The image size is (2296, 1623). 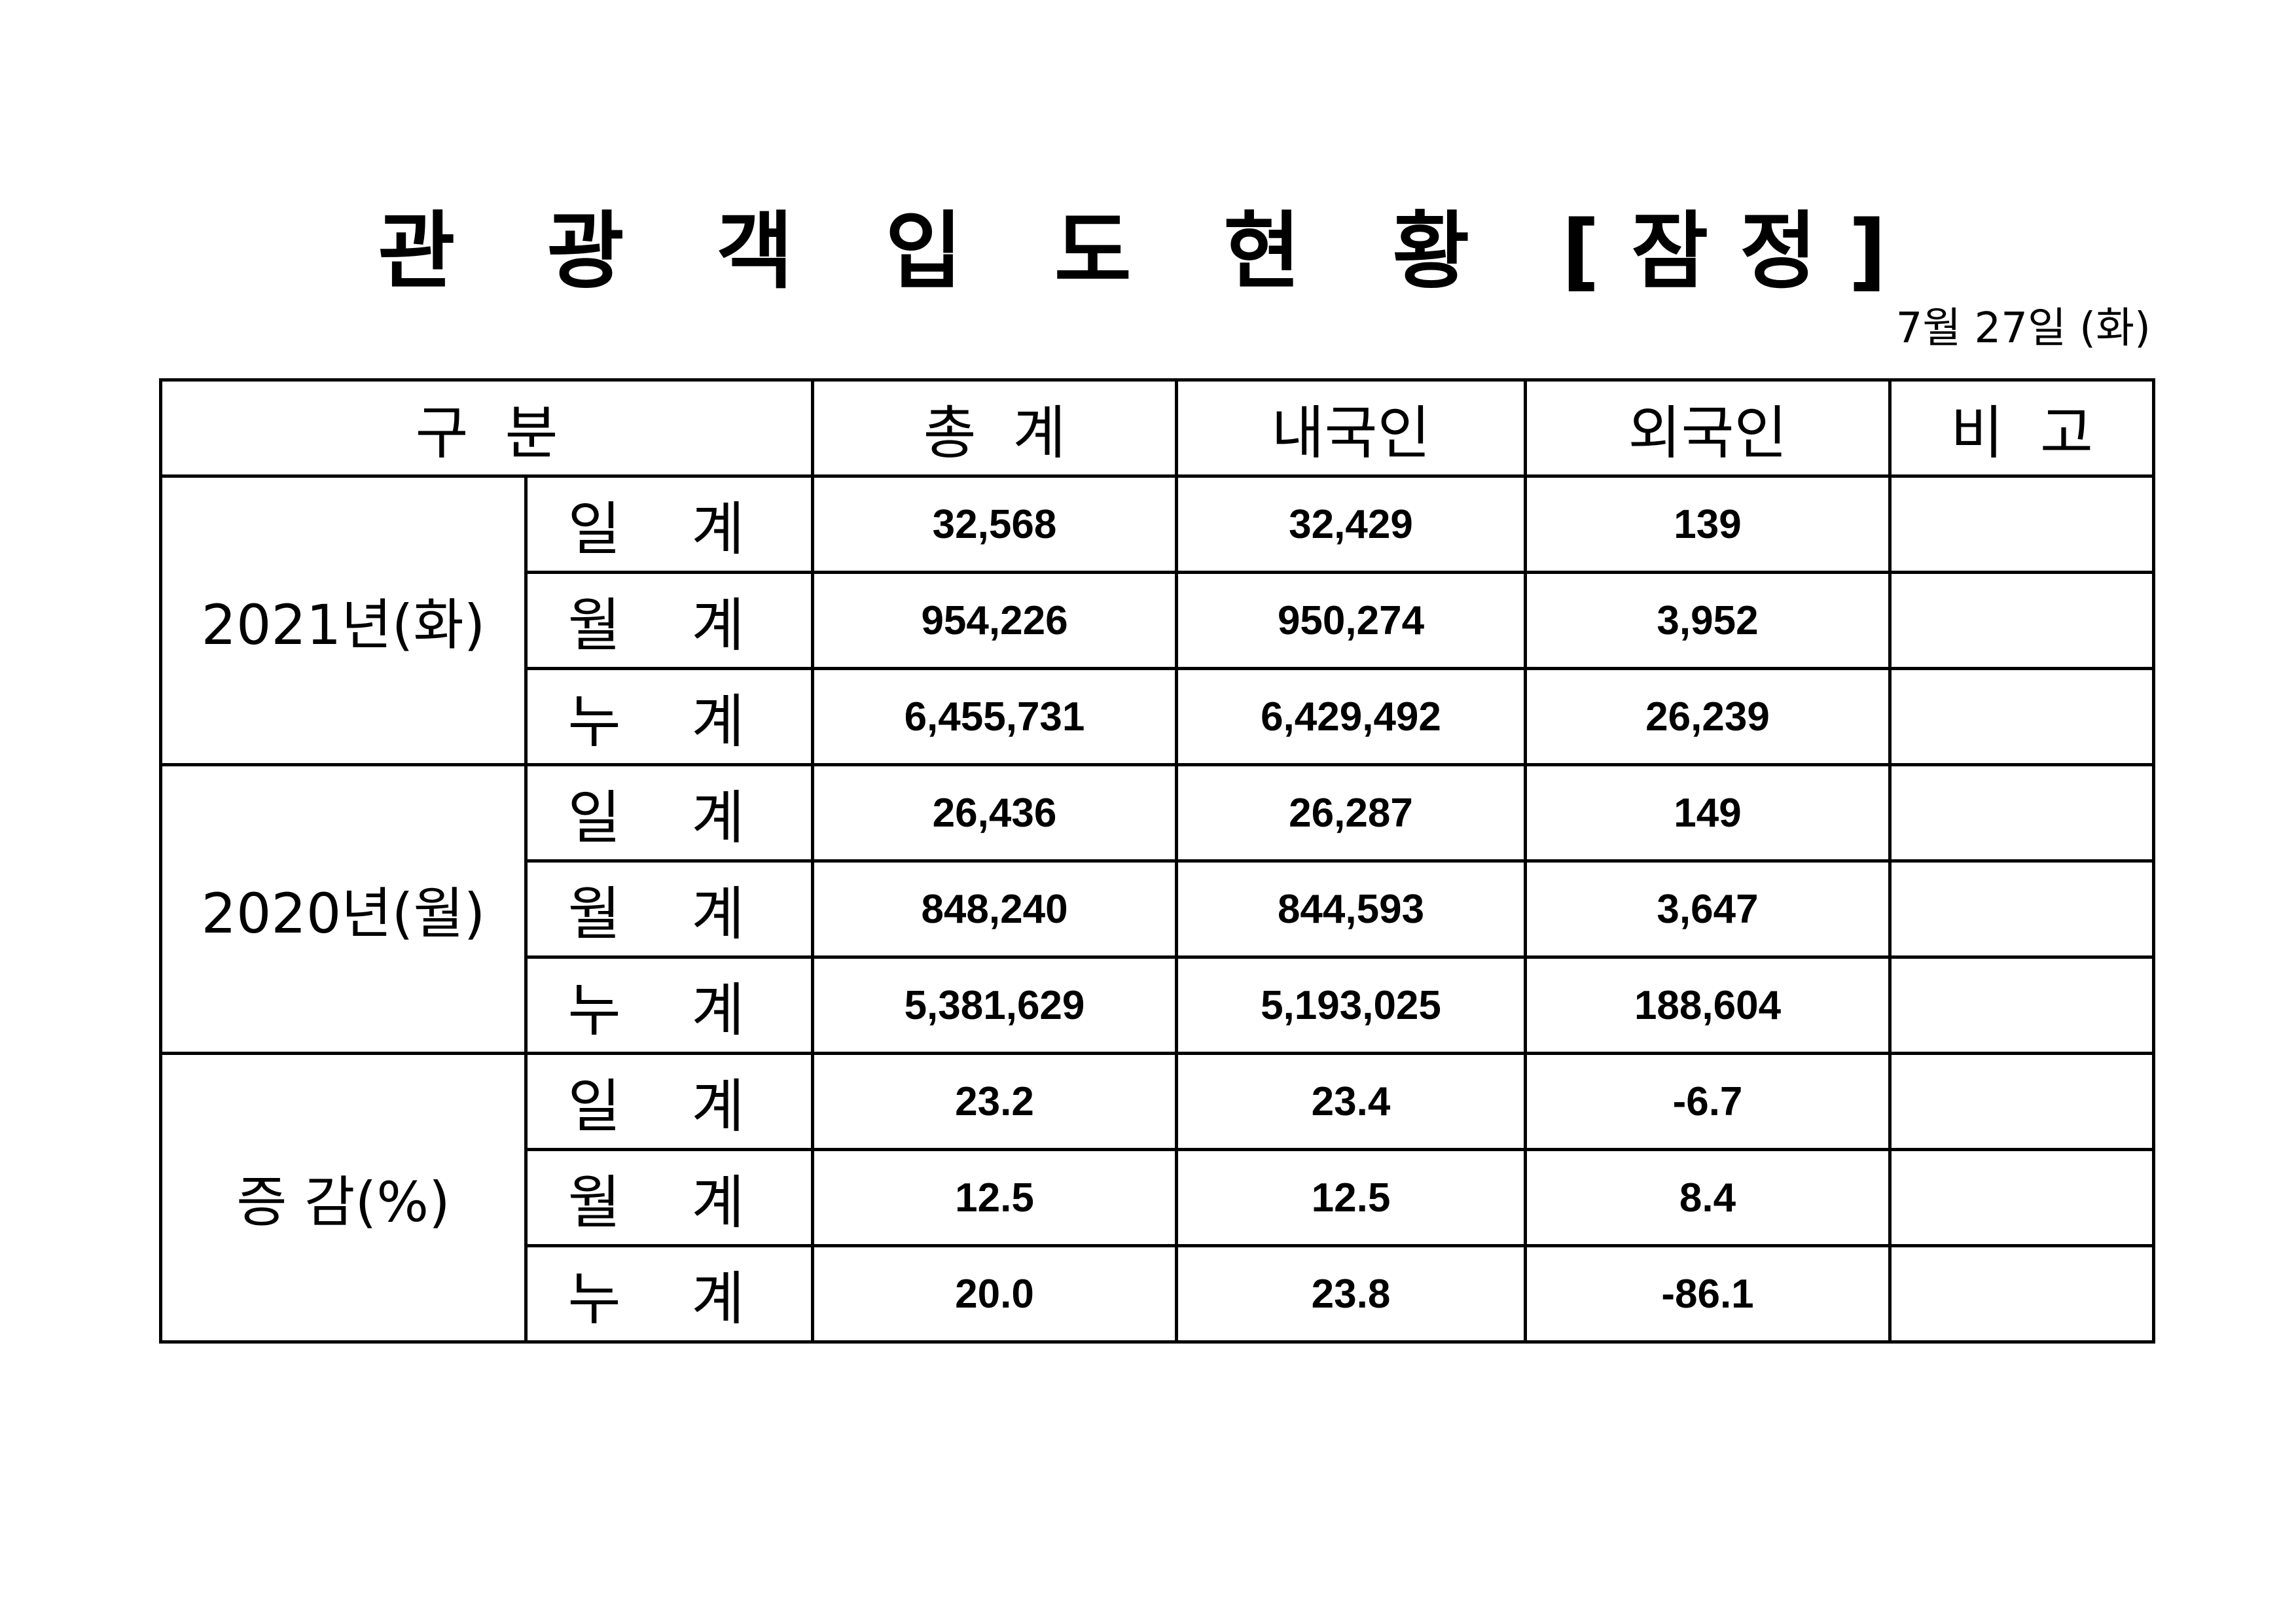 I want to click on table-row: 월 계 12.5 12.5 8.4, so click(x=1158, y=1197).